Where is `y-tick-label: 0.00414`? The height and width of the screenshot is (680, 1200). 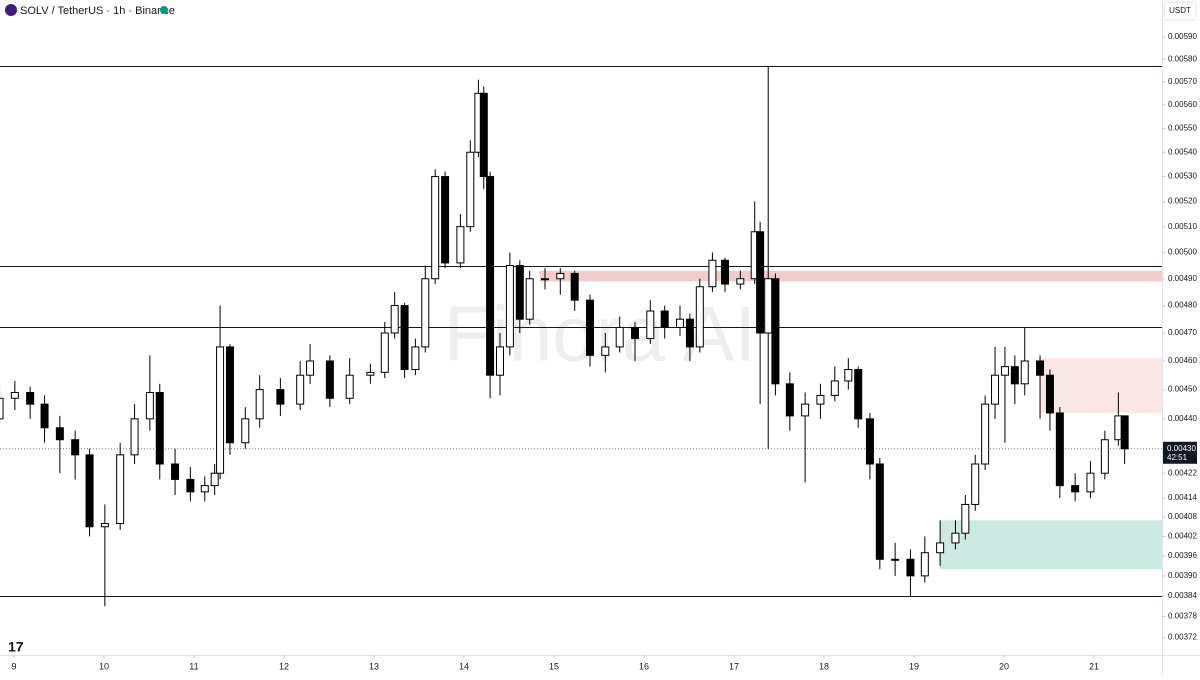
y-tick-label: 0.00414 is located at coordinates (1182, 497).